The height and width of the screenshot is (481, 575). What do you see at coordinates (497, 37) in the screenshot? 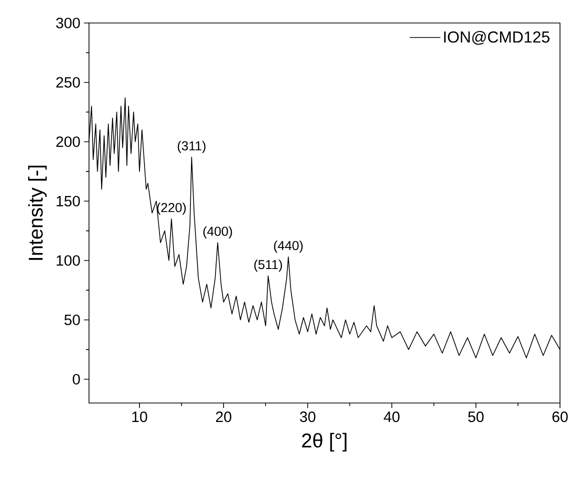
I see `legend-label: ION@CMD125` at bounding box center [497, 37].